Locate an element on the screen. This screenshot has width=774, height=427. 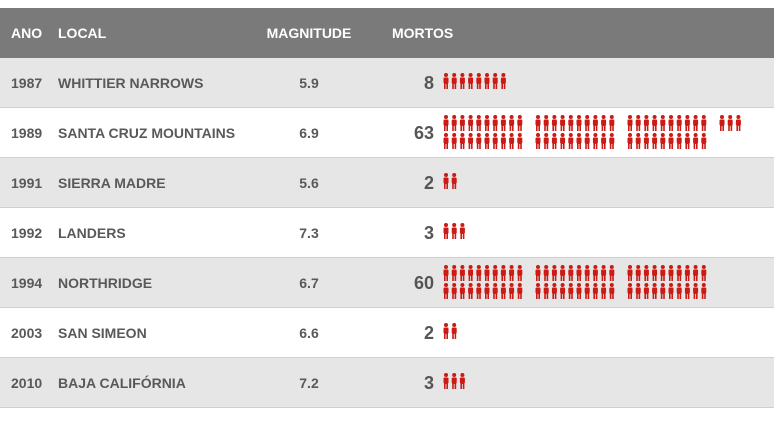
magnitude-cell: 7.3 is located at coordinates (309, 233).